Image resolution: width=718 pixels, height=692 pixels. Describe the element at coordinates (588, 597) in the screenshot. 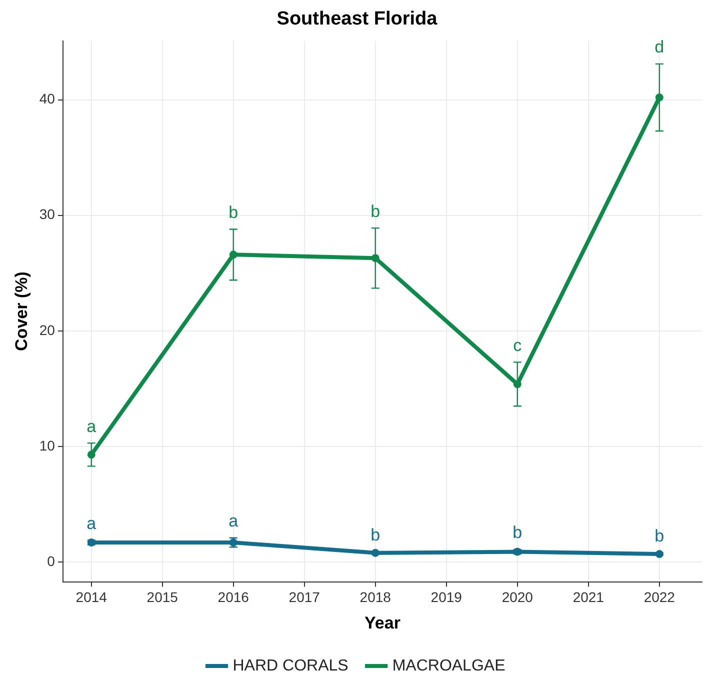

I see `x-tick-label: 2021` at that location.